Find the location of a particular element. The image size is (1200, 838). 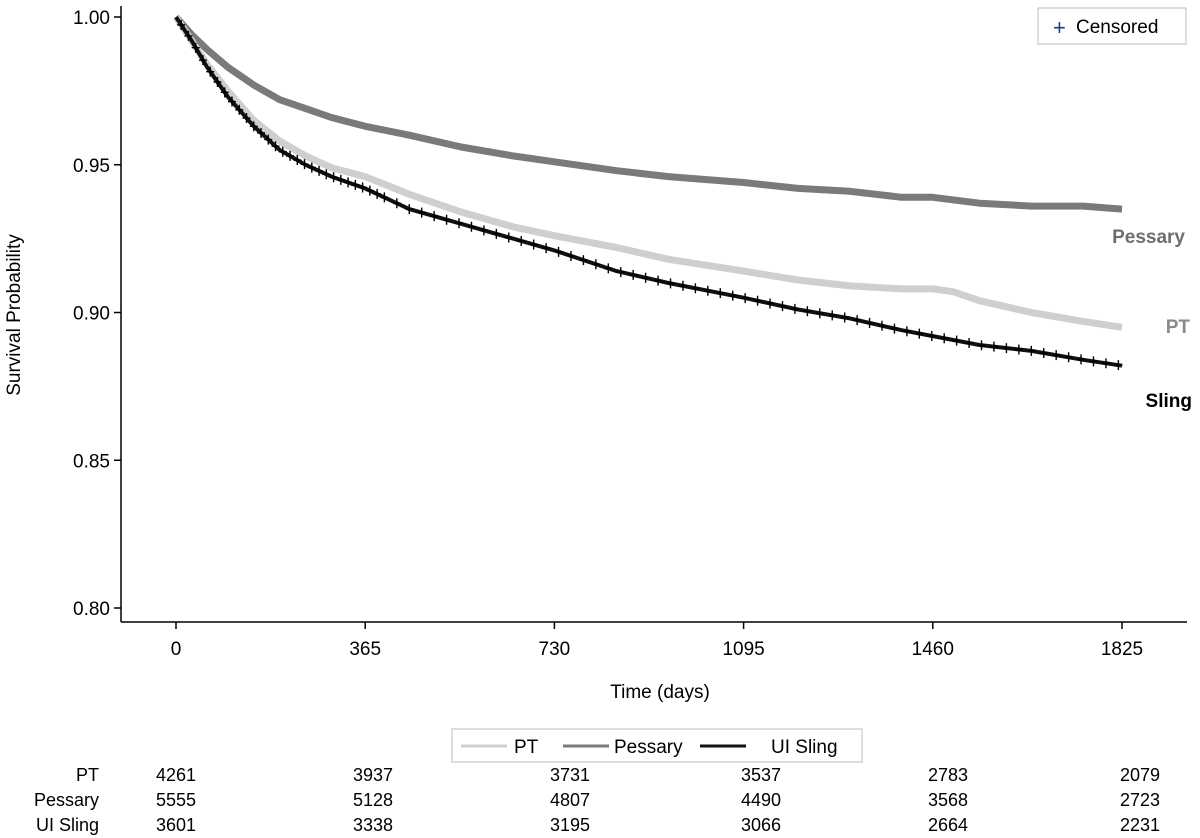

risk-cell: 3537 is located at coordinates (761, 775).